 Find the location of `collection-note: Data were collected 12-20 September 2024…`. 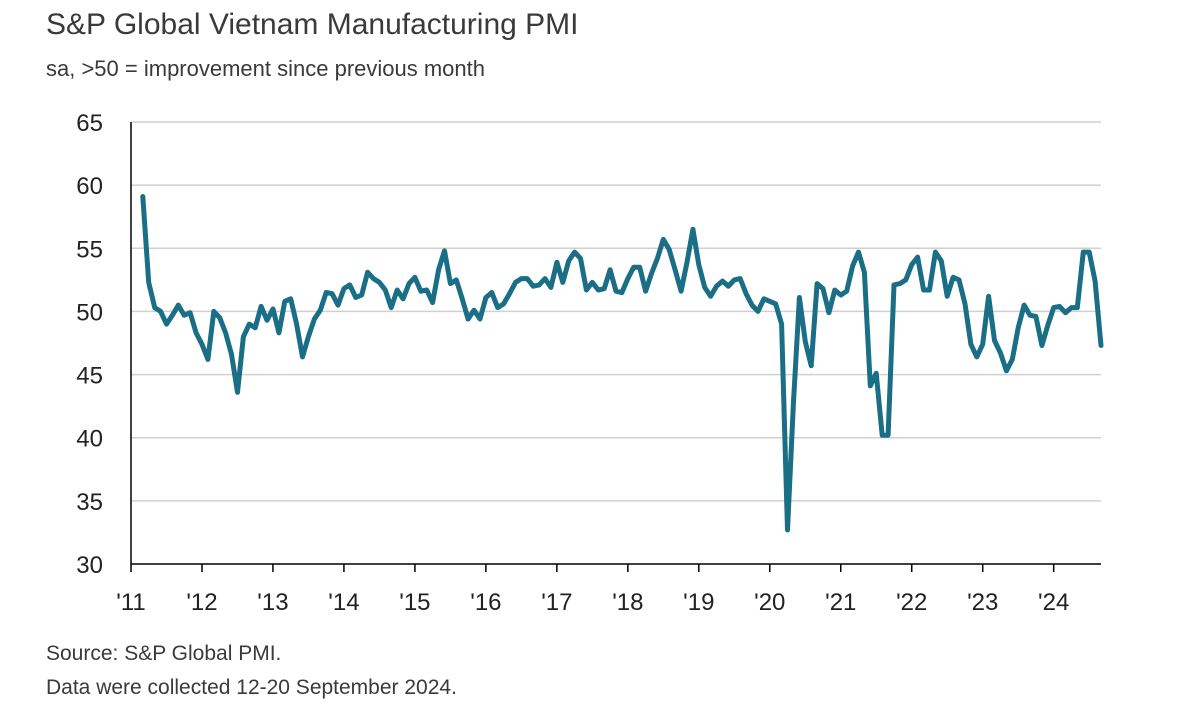

collection-note: Data were collected 12-20 September 2024… is located at coordinates (251, 687).